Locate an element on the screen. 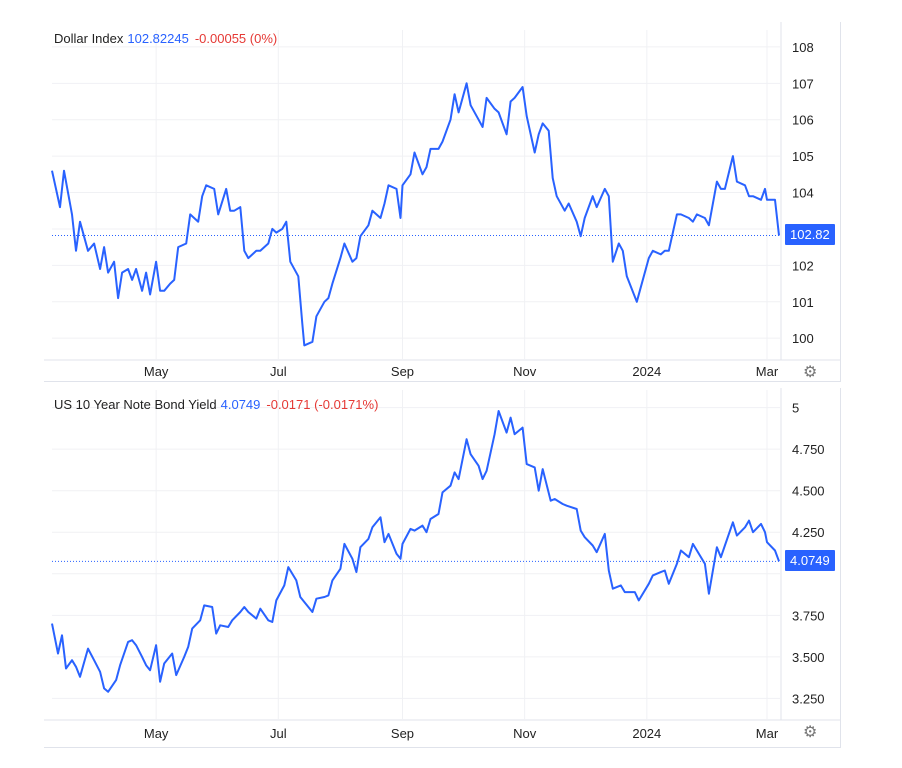 This screenshot has height=768, width=902. legend-series-name: Dollar Index is located at coordinates (89, 38).